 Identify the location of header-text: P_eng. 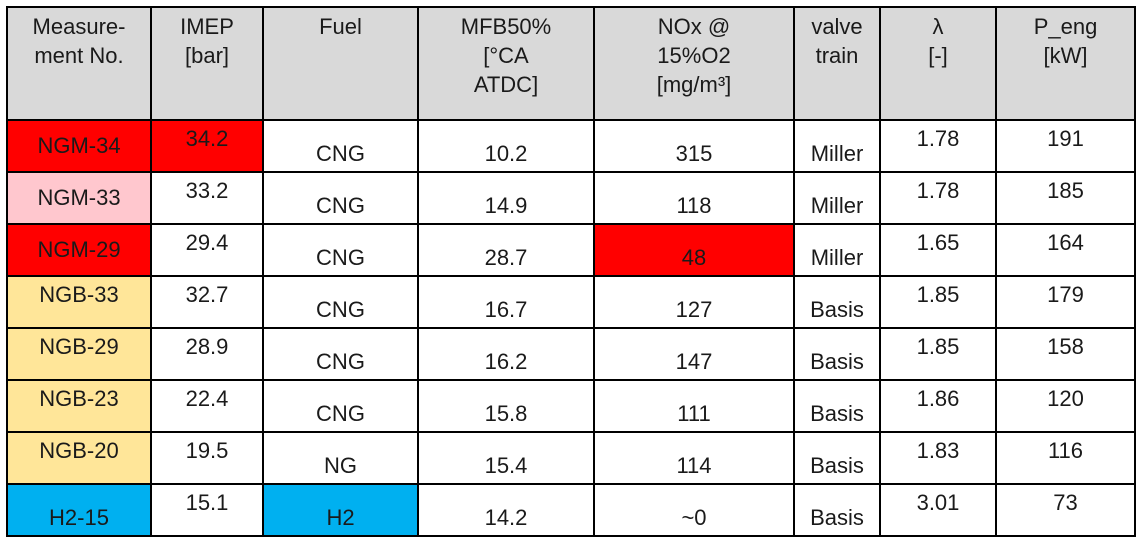
(1065, 26).